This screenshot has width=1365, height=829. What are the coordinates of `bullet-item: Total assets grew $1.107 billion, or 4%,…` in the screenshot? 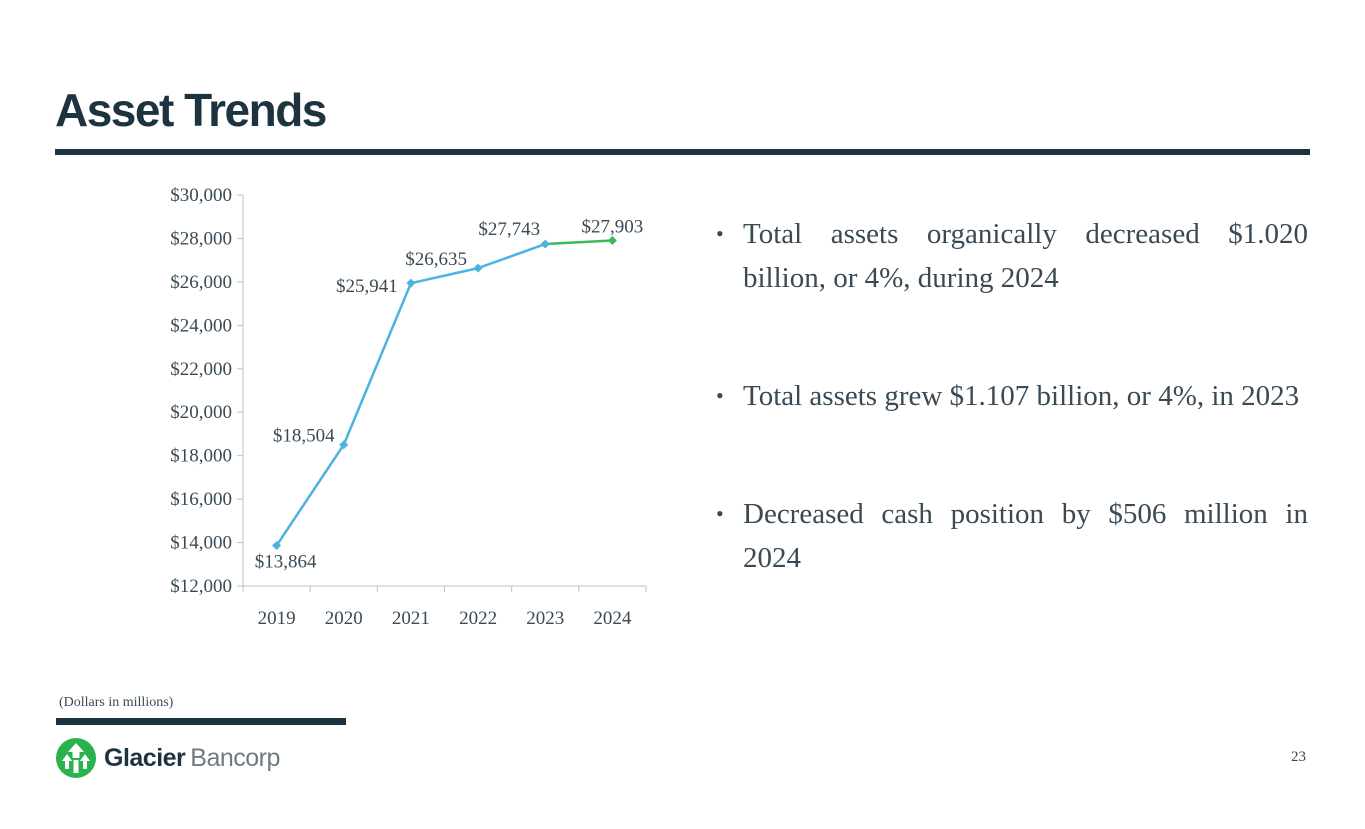 It's located at (1012, 396).